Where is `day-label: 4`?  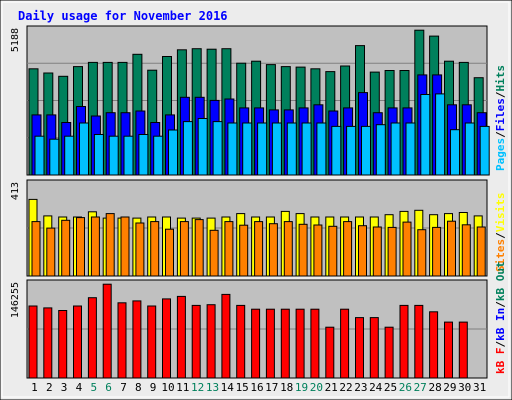
day-label: 4 is located at coordinates (79, 387).